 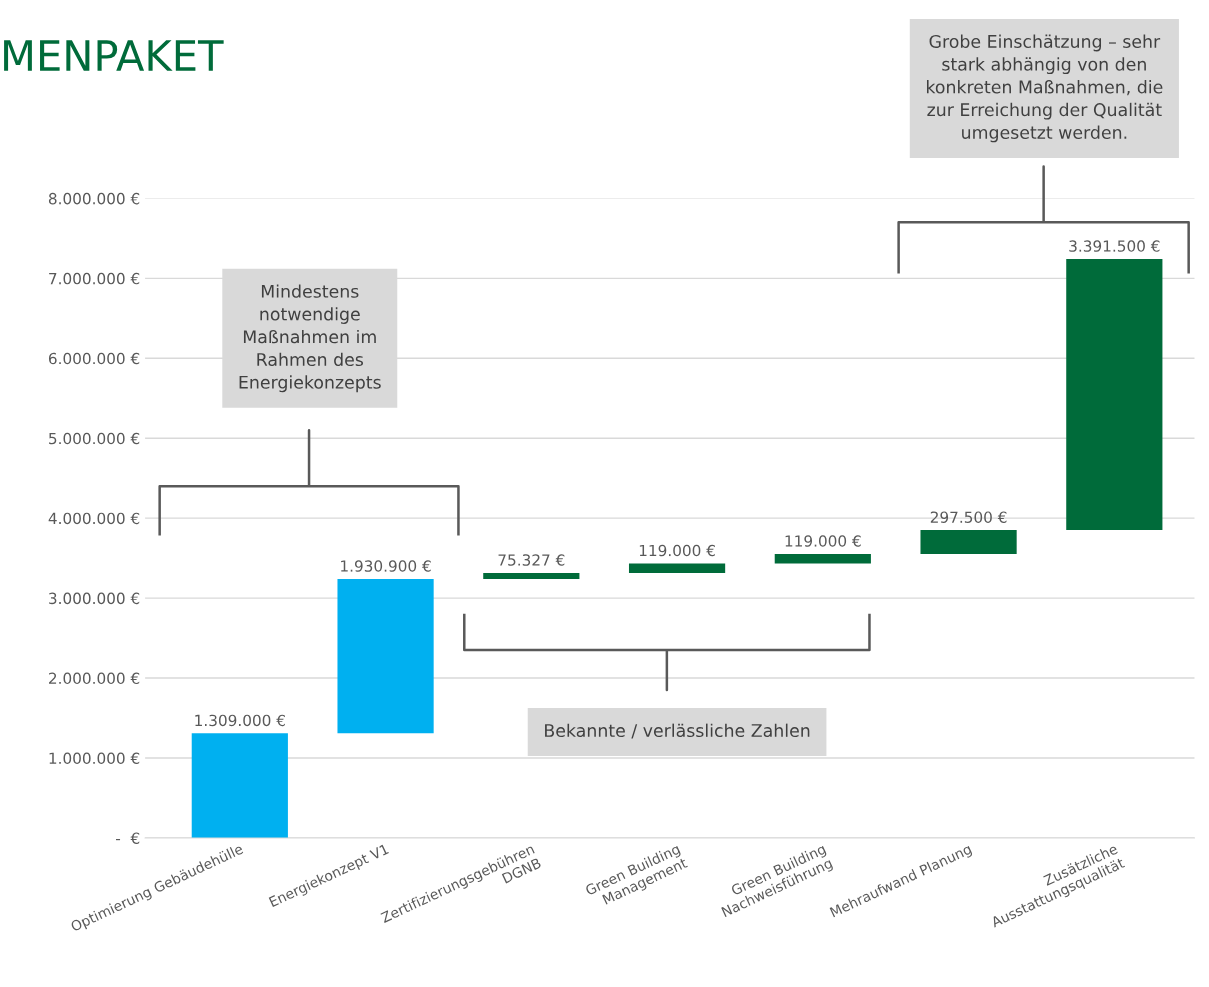 I want to click on y-tick-label: 1.000.000 €, so click(x=94, y=758).